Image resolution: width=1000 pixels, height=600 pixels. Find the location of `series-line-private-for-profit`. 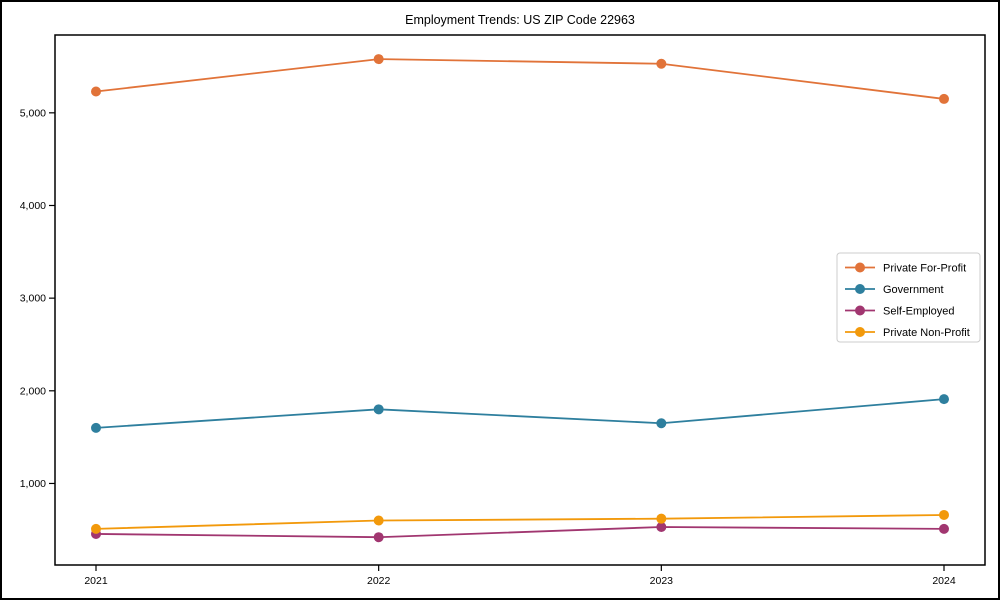

series-line-private-for-profit is located at coordinates (520, 79).